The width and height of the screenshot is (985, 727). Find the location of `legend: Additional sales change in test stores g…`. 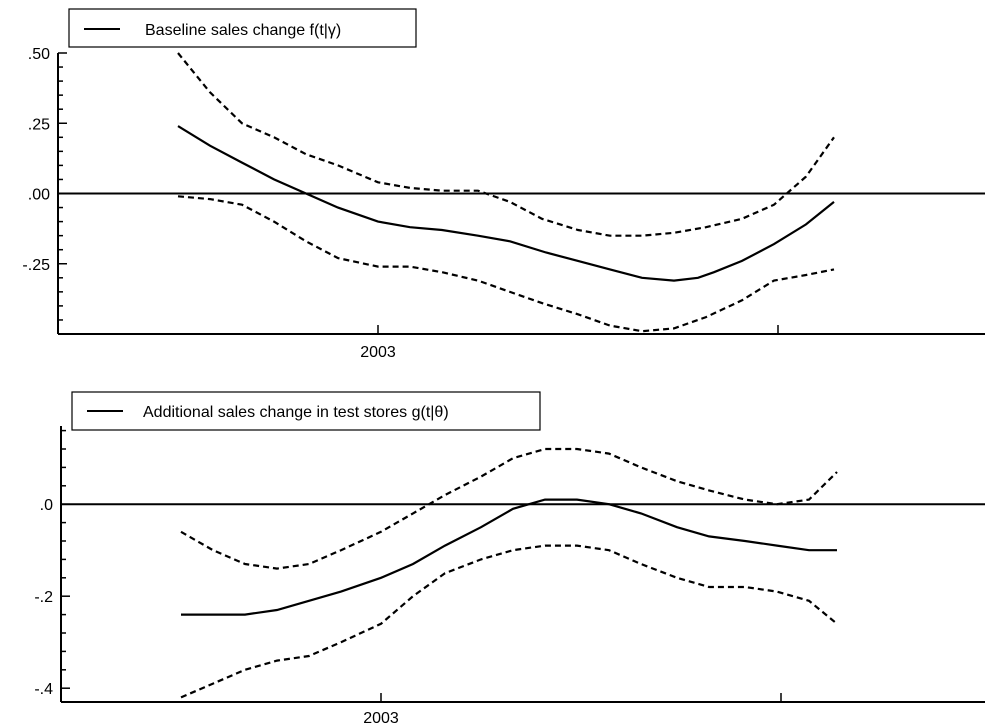

legend: Additional sales change in test stores g… is located at coordinates (306, 411).